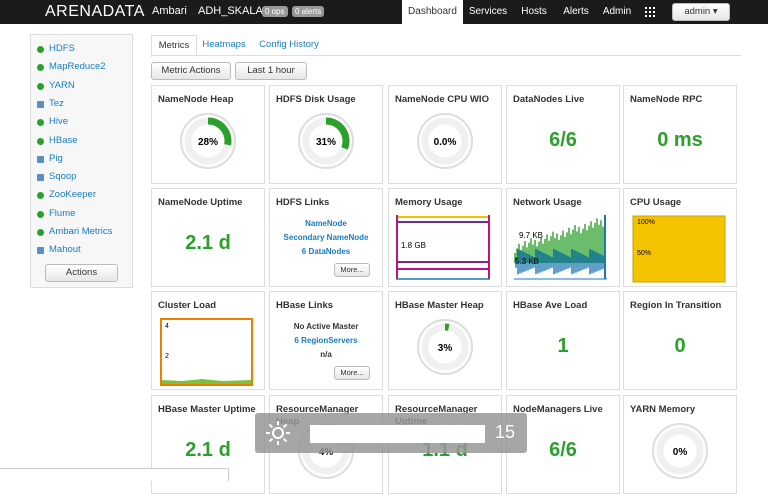 The height and width of the screenshot is (494, 768). I want to click on nav-tab: Dashboard, so click(432, 12).